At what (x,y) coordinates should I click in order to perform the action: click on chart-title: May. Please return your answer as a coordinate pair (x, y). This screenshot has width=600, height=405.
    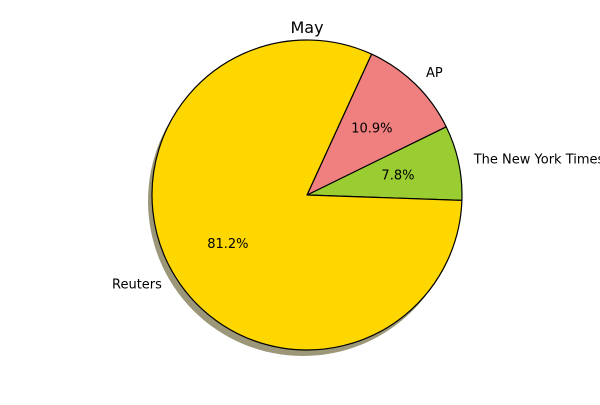
    Looking at the image, I should click on (306, 27).